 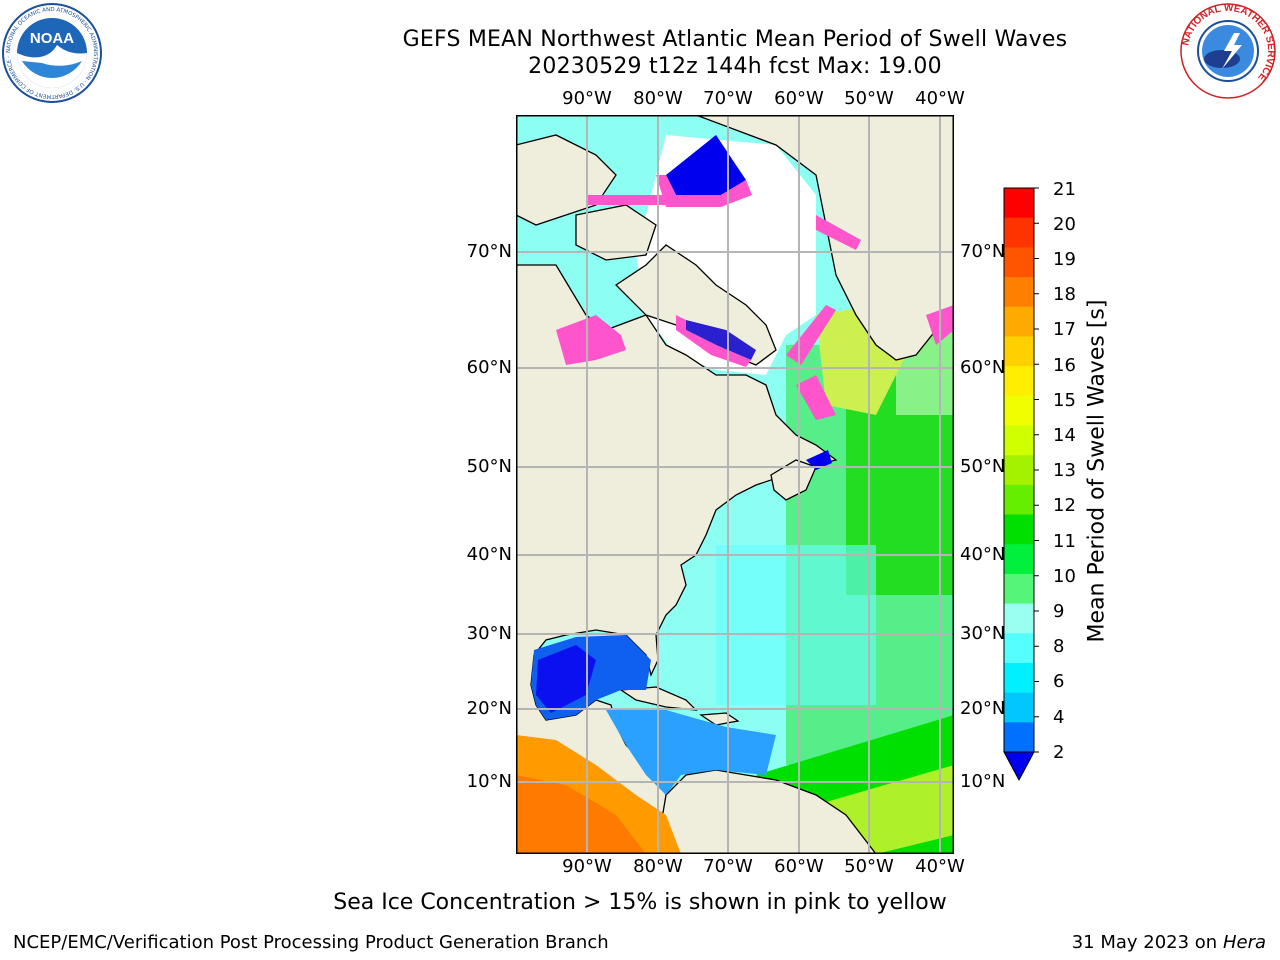 What do you see at coordinates (1059, 681) in the screenshot?
I see `colorbar-tick-label: 6` at bounding box center [1059, 681].